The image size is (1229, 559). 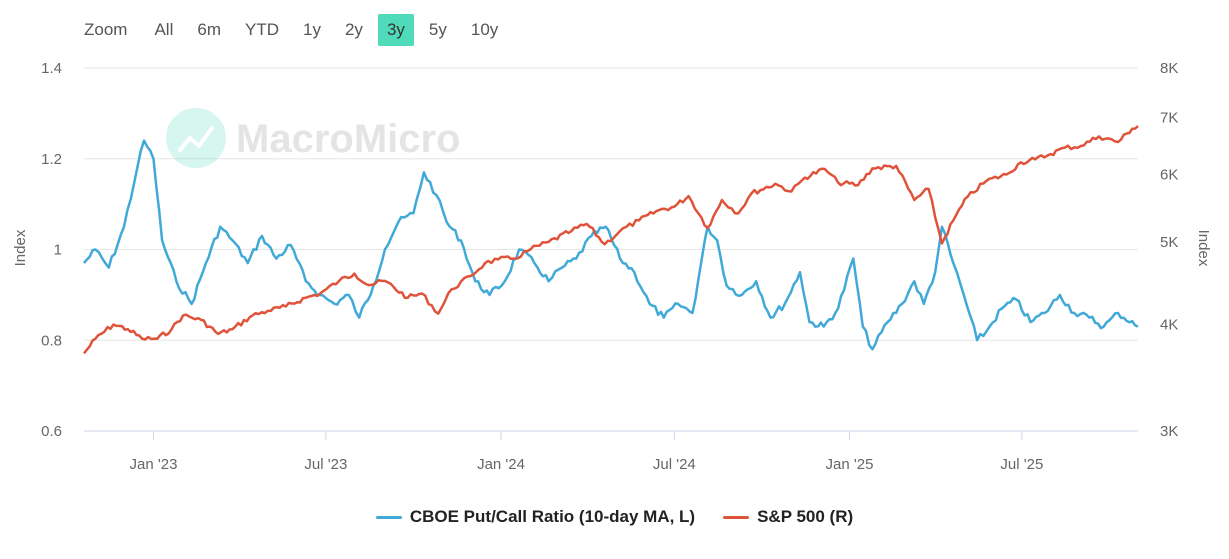 I want to click on zoom-button-ytd: YTD, so click(x=262, y=29).